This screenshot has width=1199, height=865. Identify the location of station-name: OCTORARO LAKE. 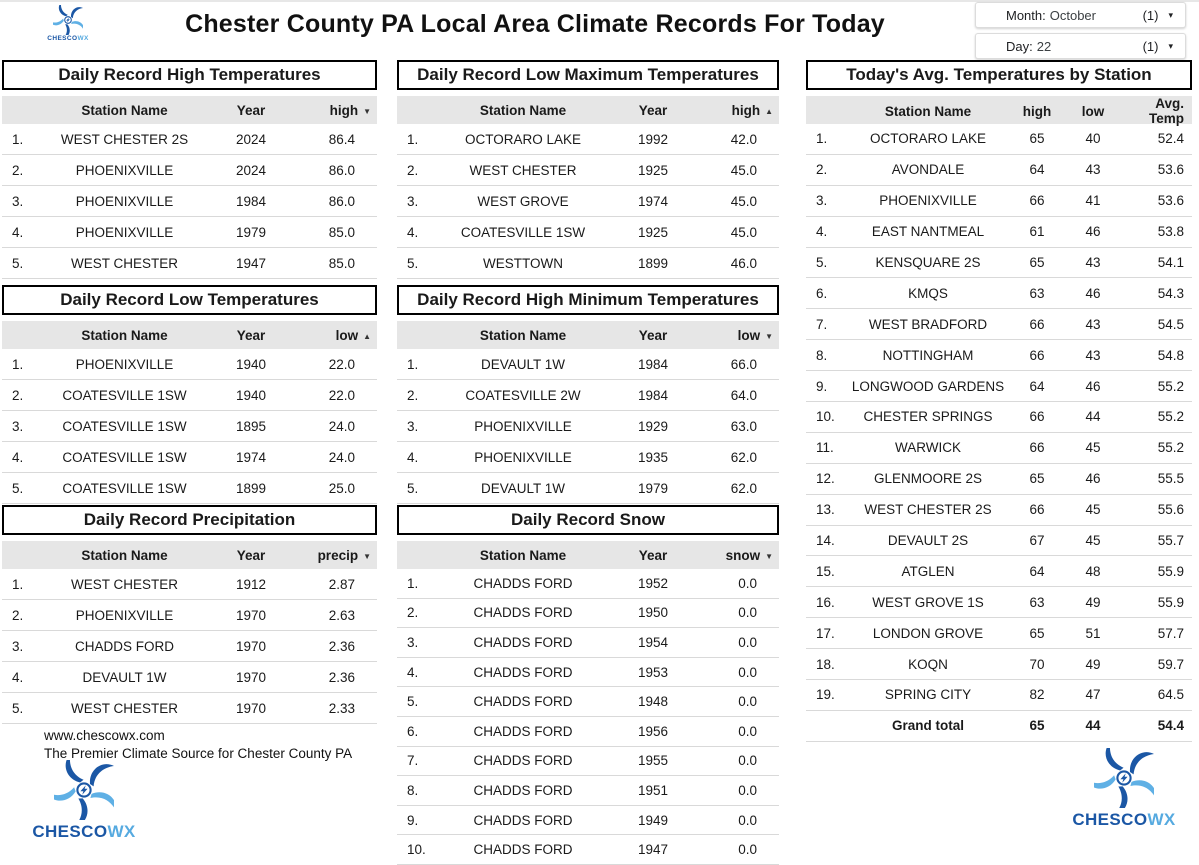
(523, 139).